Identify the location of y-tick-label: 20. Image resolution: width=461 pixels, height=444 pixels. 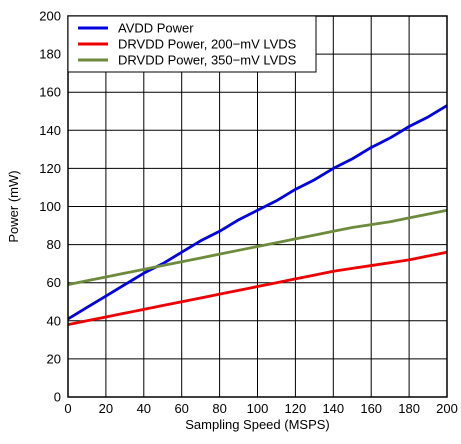
(54, 358).